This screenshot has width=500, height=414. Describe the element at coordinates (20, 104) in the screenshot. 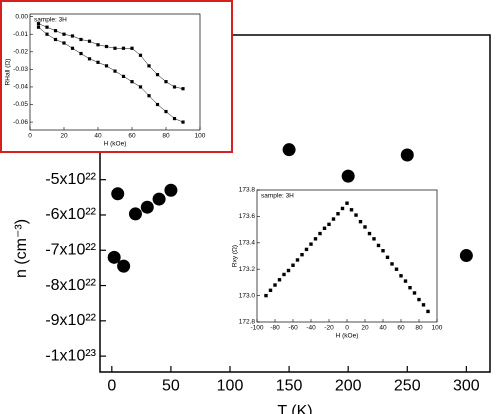

I see `y-tick-label: -0.05` at that location.